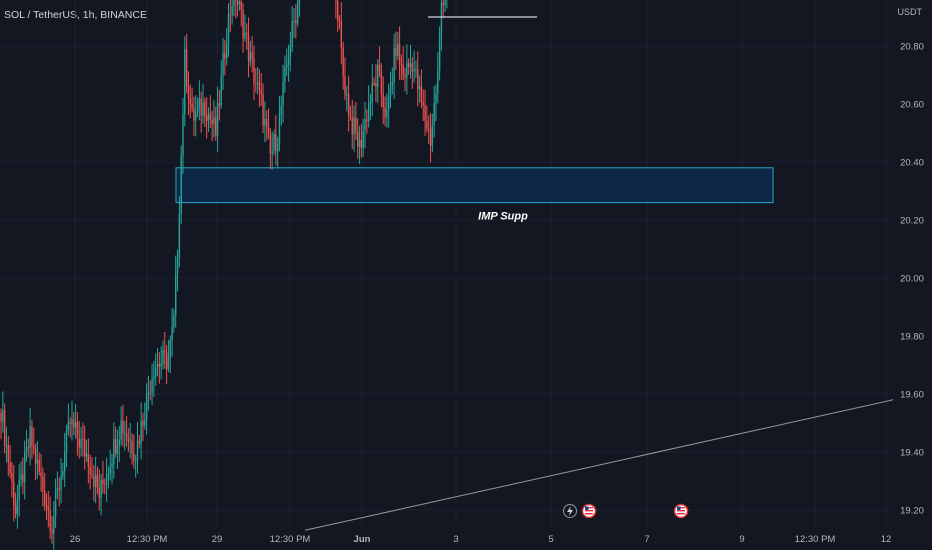 Image resolution: width=932 pixels, height=550 pixels. Describe the element at coordinates (362, 539) in the screenshot. I see `time-tick-label: Jun` at that location.